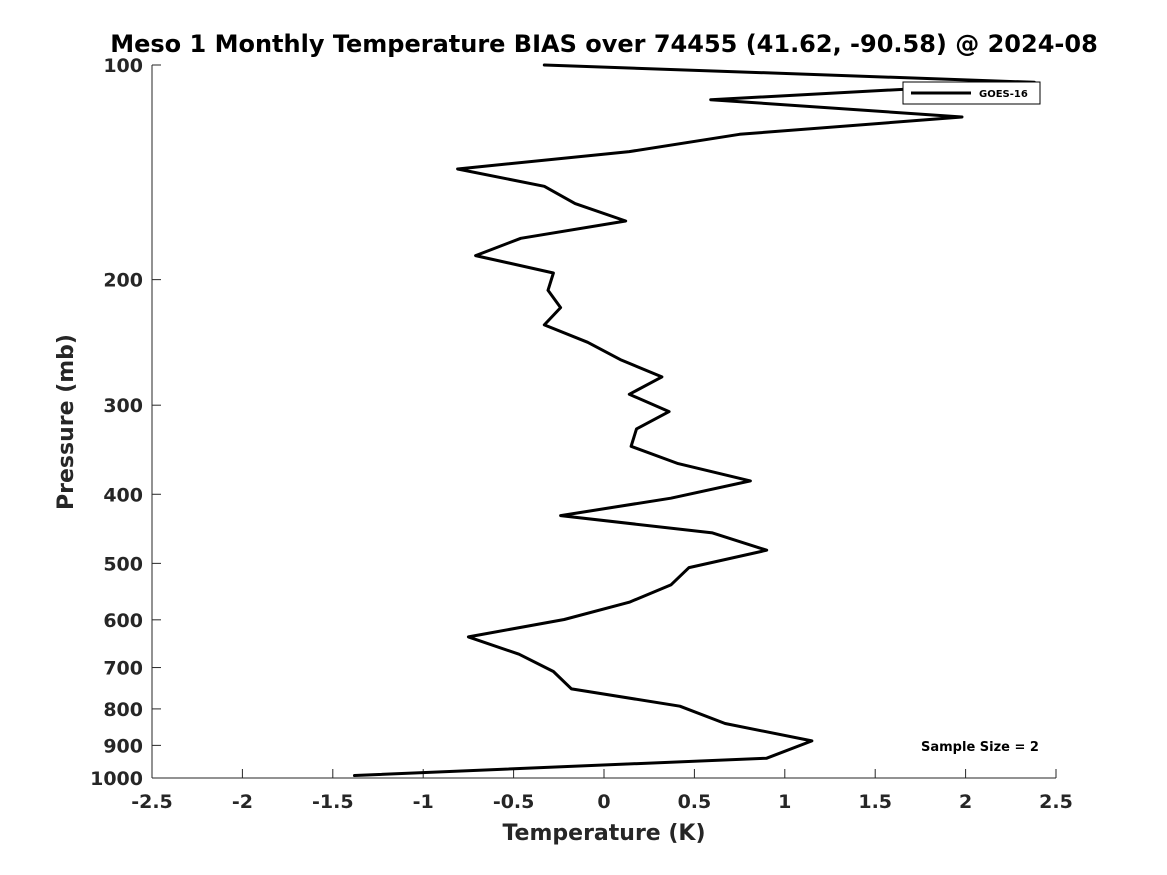  Describe the element at coordinates (980, 747) in the screenshot. I see `sample-size-annotation: Sample Size = 2` at that location.